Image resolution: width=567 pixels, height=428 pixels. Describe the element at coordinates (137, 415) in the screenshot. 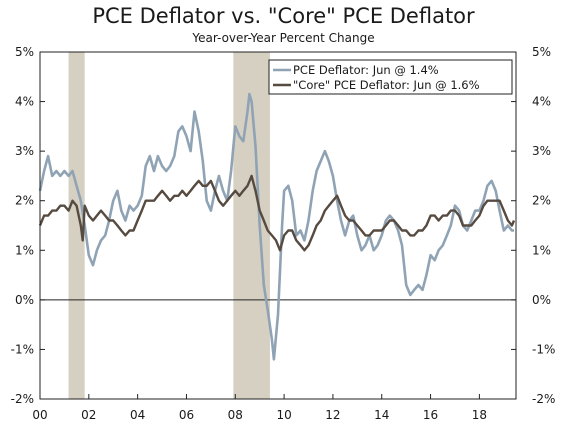

I see `x-tick-label: 04` at that location.